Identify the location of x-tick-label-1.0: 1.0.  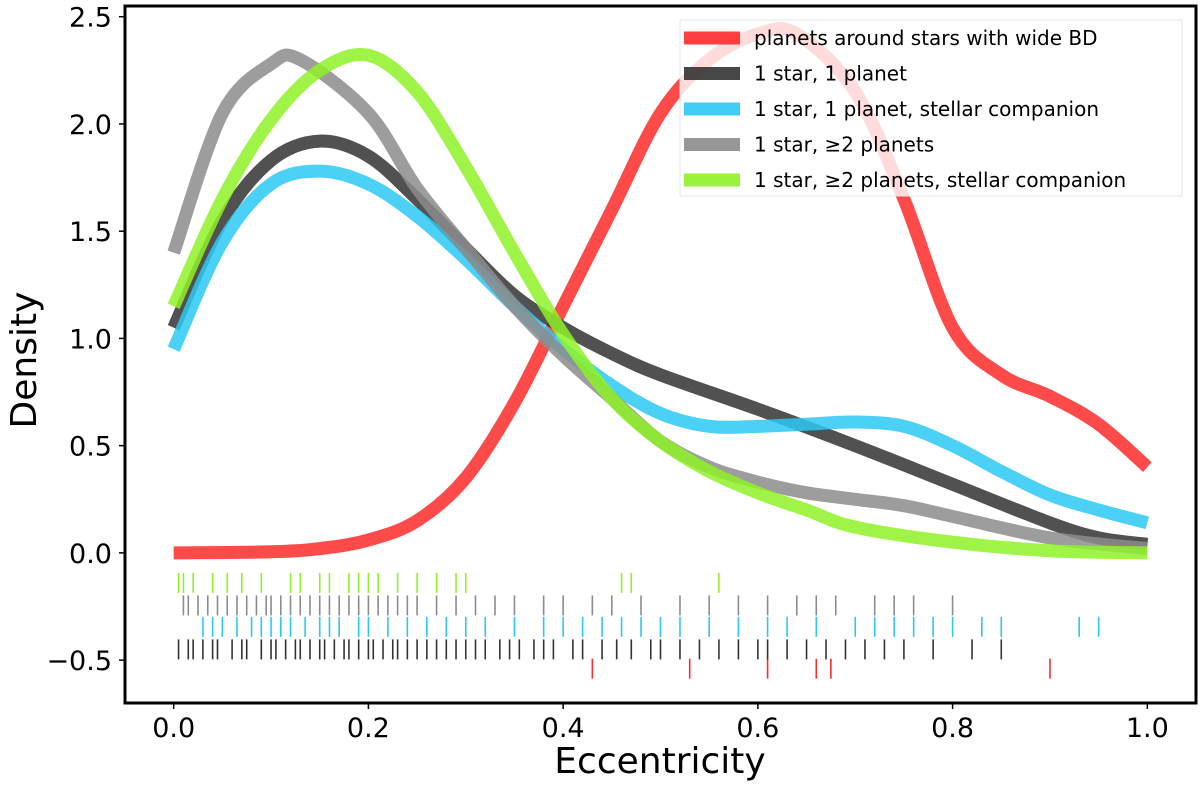
(1147, 728).